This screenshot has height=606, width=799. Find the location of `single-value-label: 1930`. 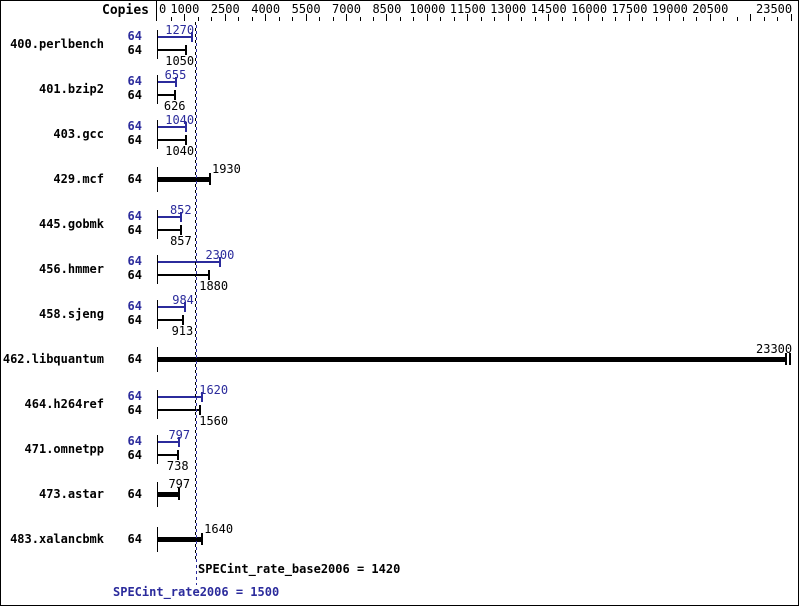

single-value-label: 1930 is located at coordinates (226, 169).